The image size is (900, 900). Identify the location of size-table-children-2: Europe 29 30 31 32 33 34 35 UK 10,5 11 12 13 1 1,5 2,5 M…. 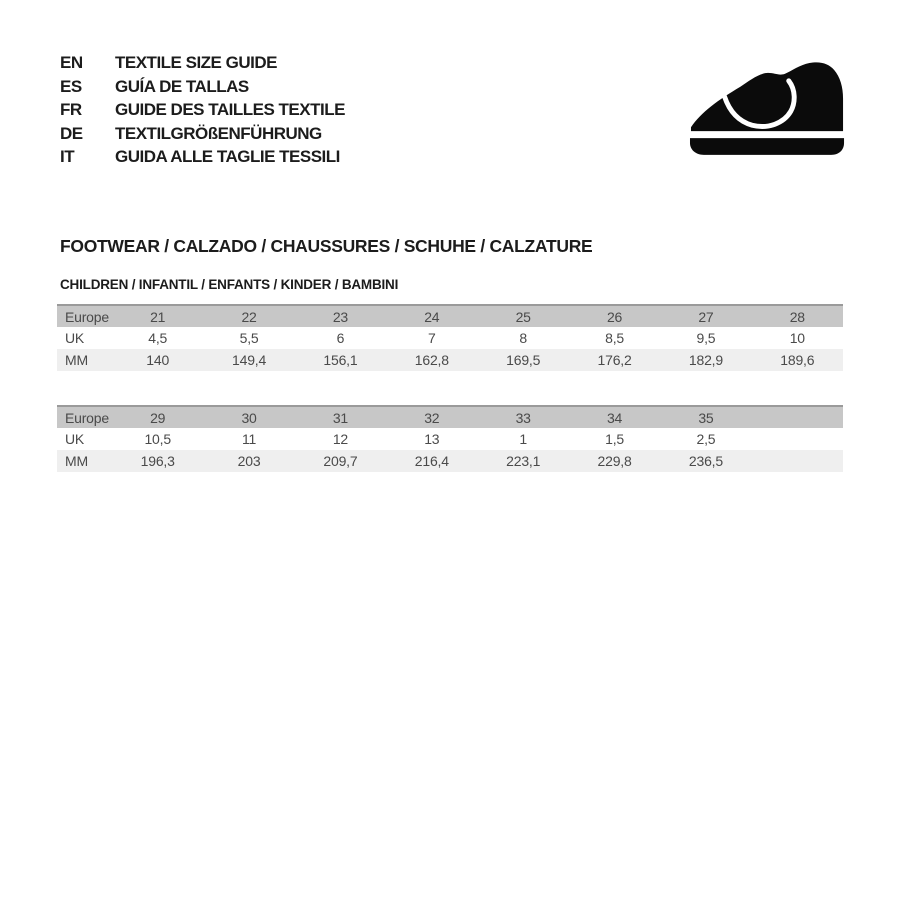
(450, 438).